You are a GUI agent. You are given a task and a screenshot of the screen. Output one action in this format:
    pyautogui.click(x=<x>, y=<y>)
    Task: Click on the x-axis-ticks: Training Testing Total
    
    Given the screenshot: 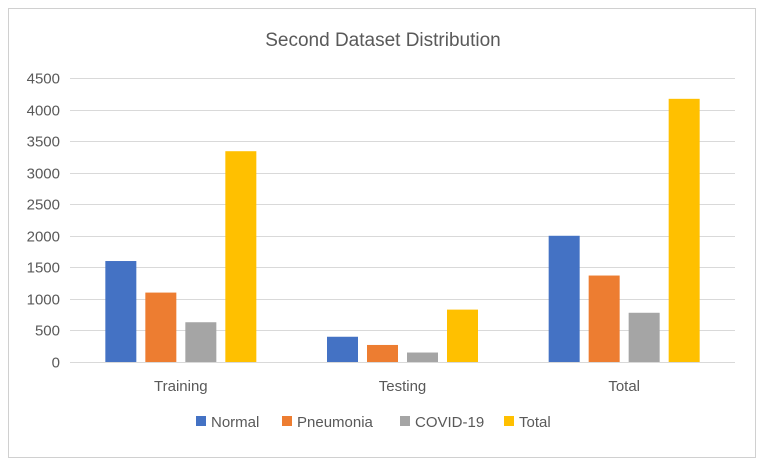 What is the action you would take?
    pyautogui.click(x=397, y=386)
    